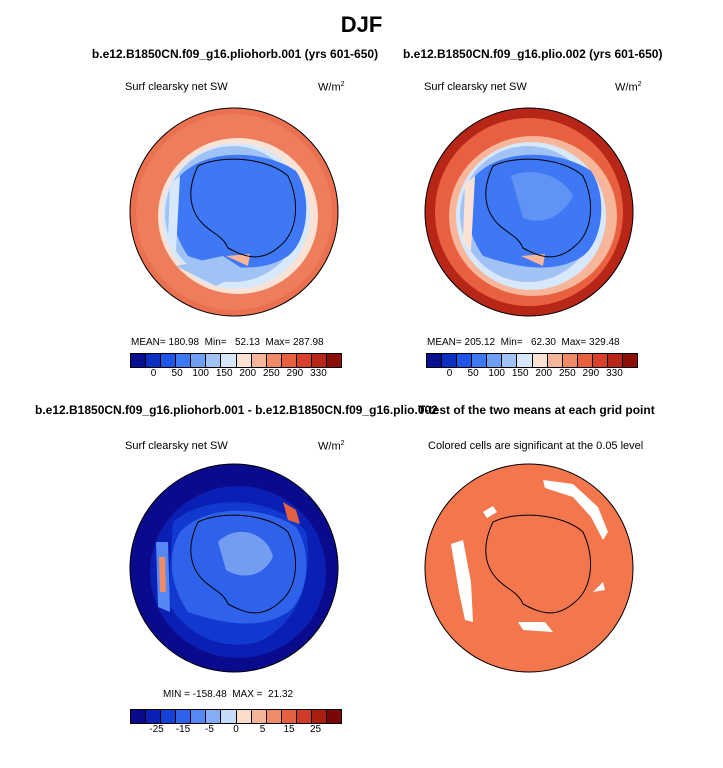 This screenshot has height=768, width=723. What do you see at coordinates (523, 342) in the screenshot?
I see `panel2-stats: MEAN= 205.12 Min= 62.30 Max= 329.48` at bounding box center [523, 342].